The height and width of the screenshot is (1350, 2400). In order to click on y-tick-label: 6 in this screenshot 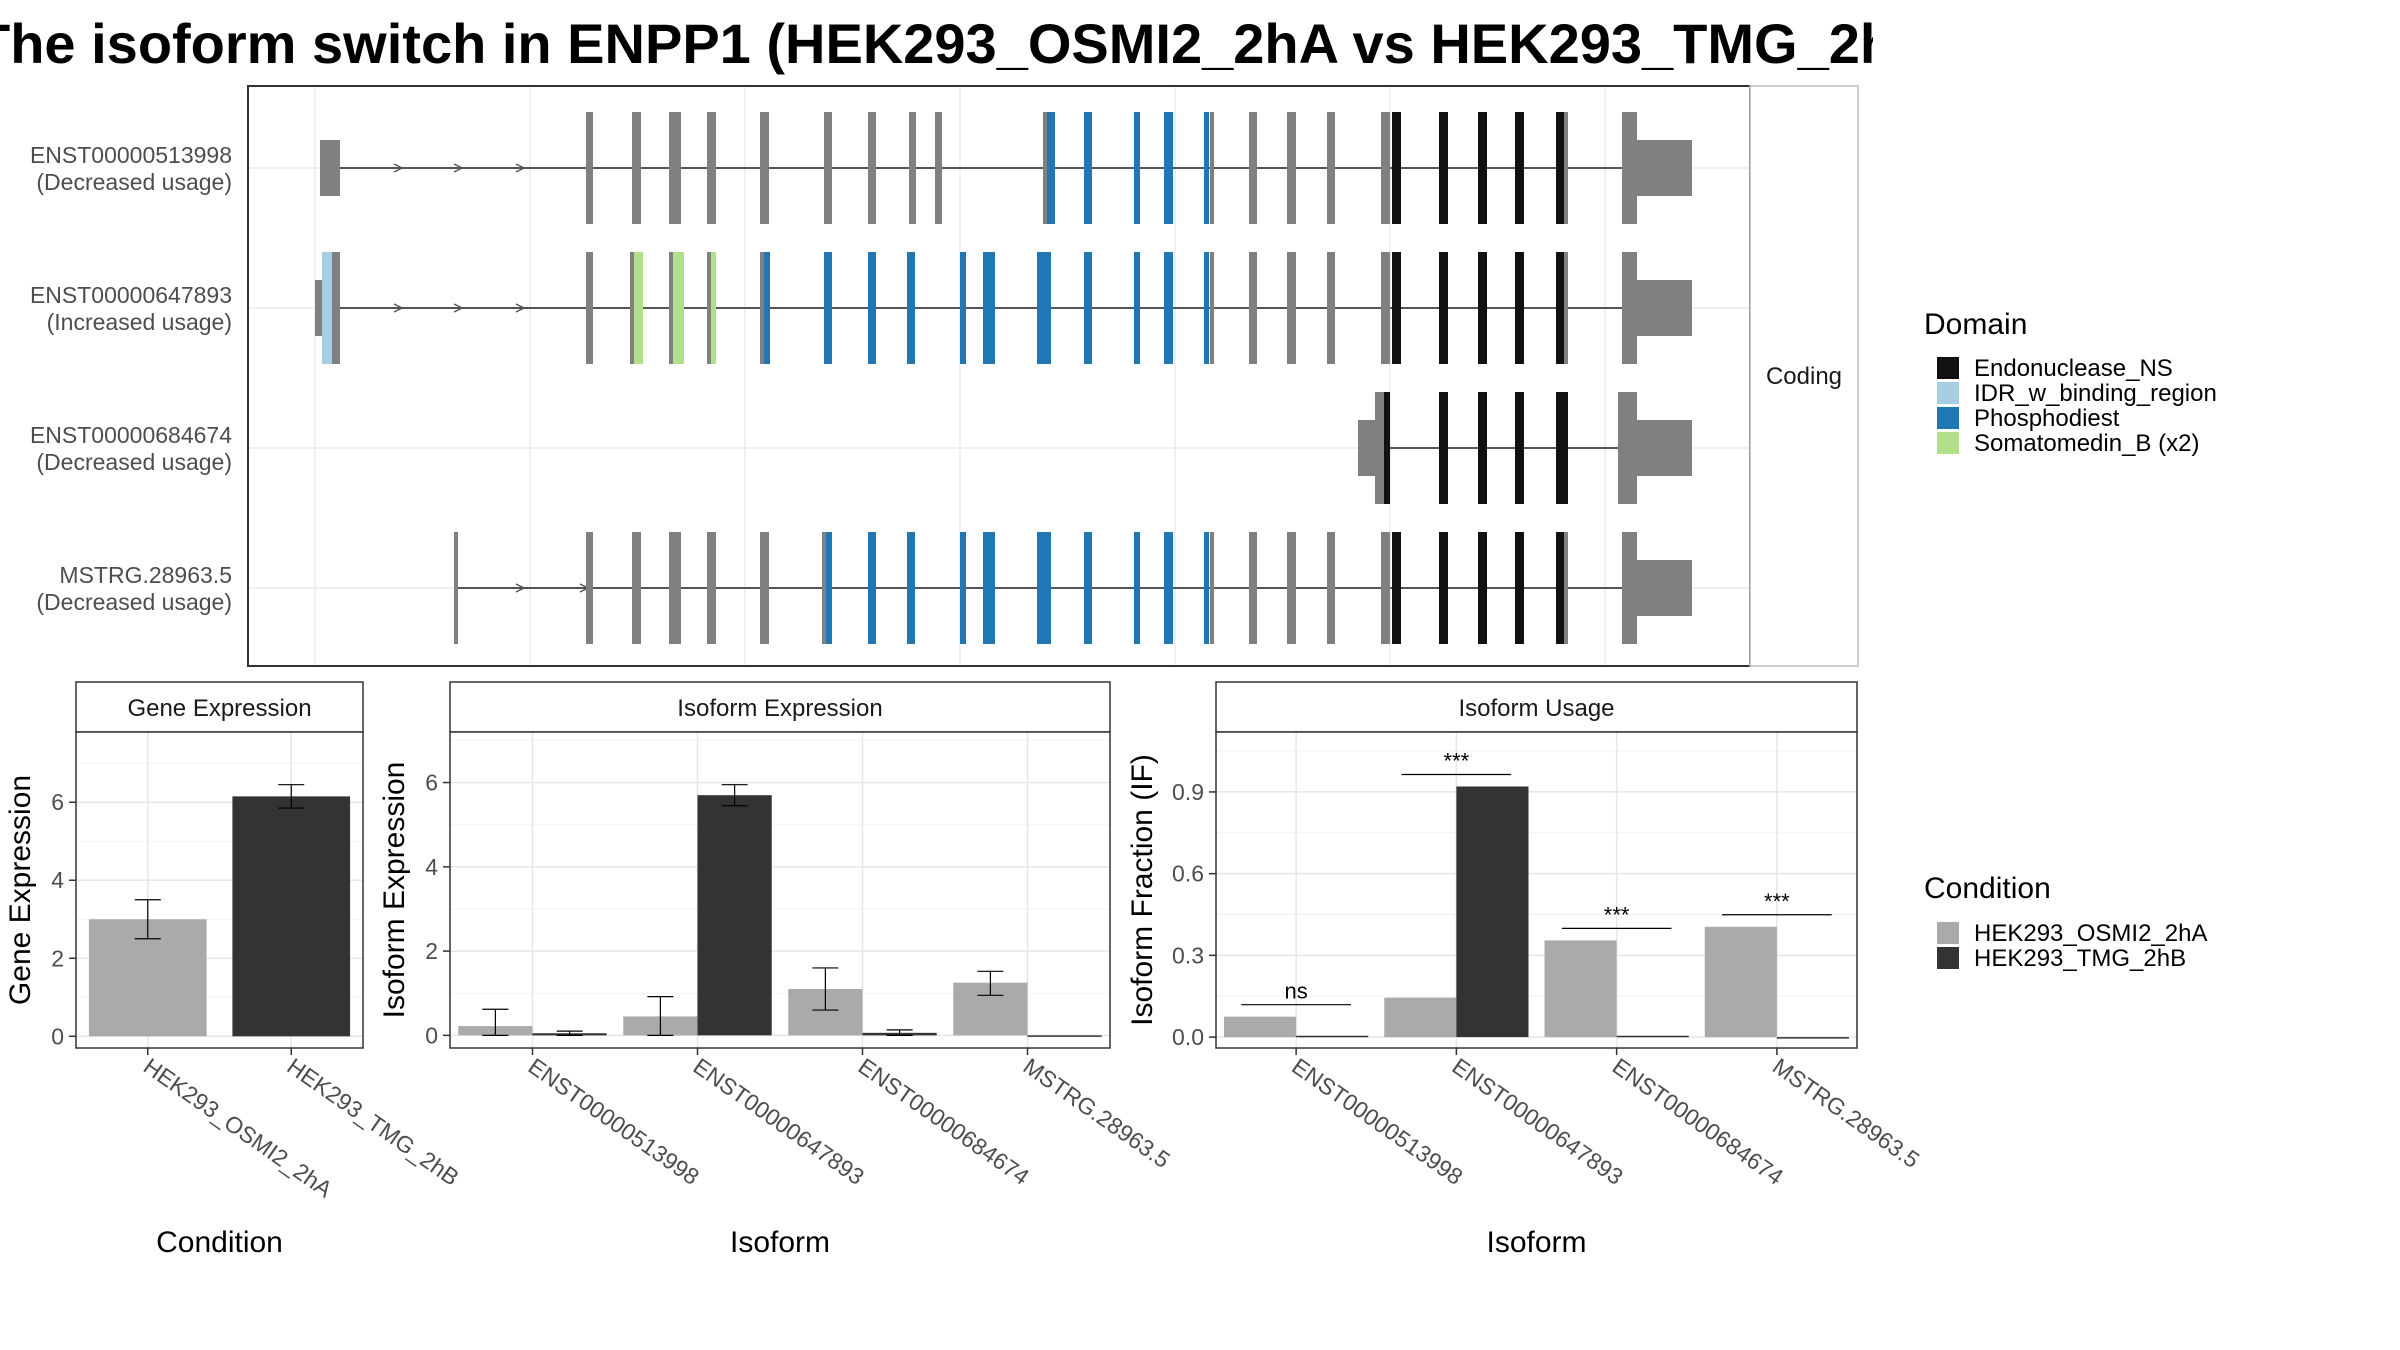, I will do `click(57, 802)`.